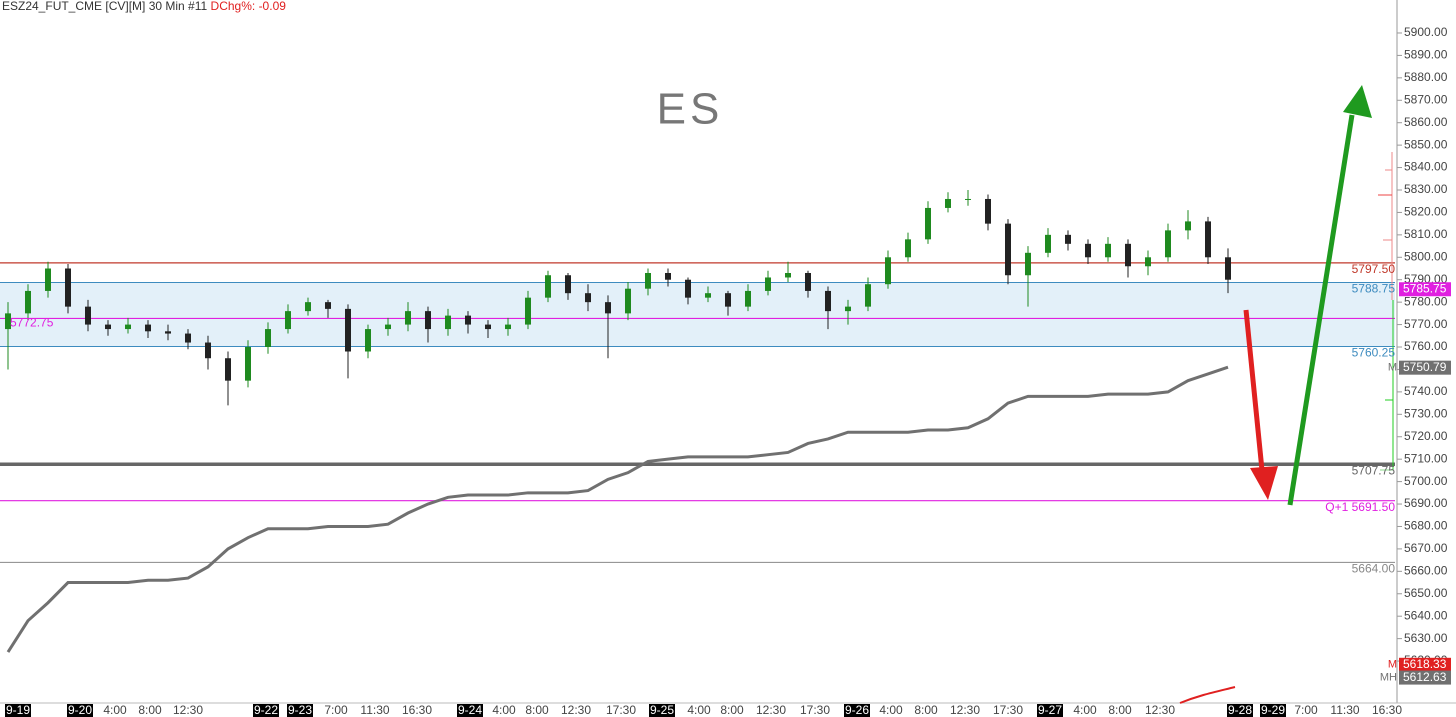 This screenshot has height=717, width=1456. What do you see at coordinates (1426, 212) in the screenshot?
I see `y-tick-label: 5820.00` at bounding box center [1426, 212].